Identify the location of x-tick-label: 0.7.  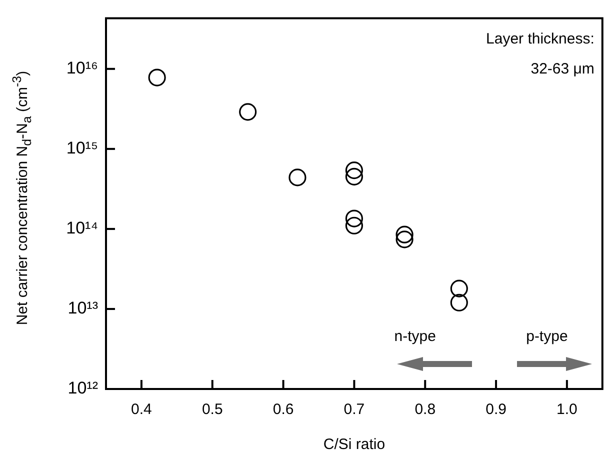
(354, 409).